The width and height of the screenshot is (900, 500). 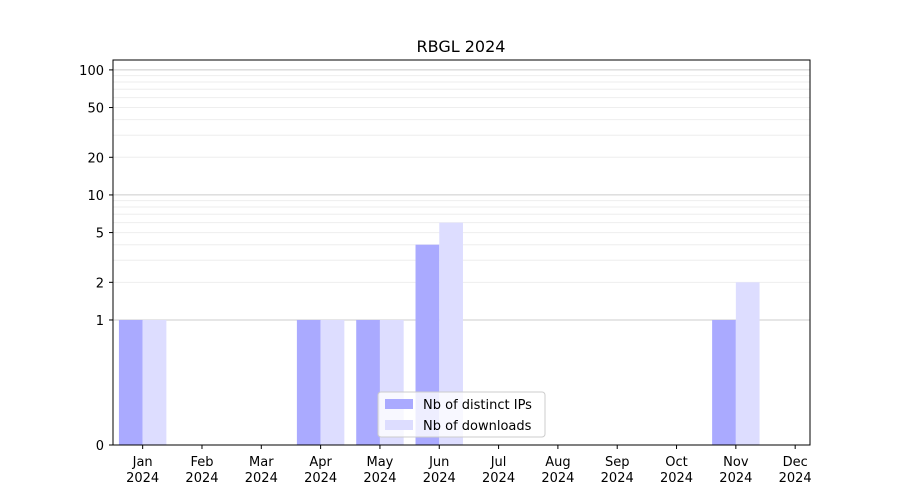 What do you see at coordinates (438, 462) in the screenshot?
I see `x-tick-label-month: Jun` at bounding box center [438, 462].